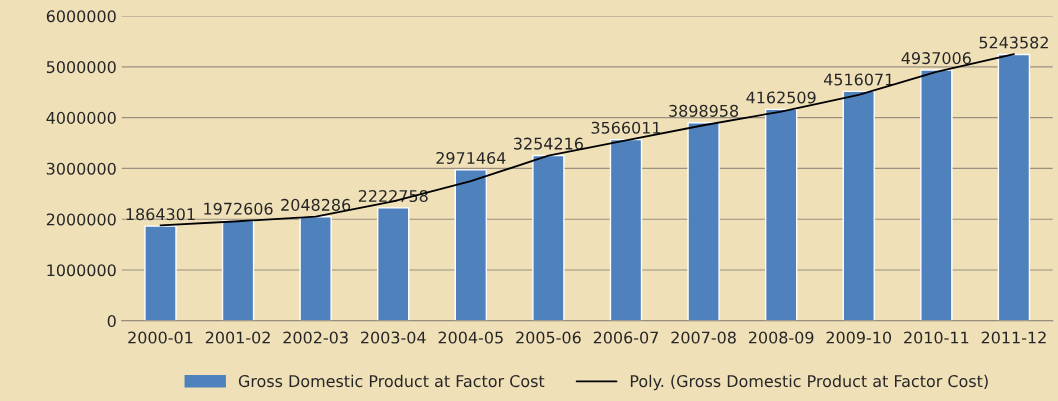 The height and width of the screenshot is (401, 1058). Describe the element at coordinates (625, 337) in the screenshot. I see `x-tick-label: 2006-07` at that location.